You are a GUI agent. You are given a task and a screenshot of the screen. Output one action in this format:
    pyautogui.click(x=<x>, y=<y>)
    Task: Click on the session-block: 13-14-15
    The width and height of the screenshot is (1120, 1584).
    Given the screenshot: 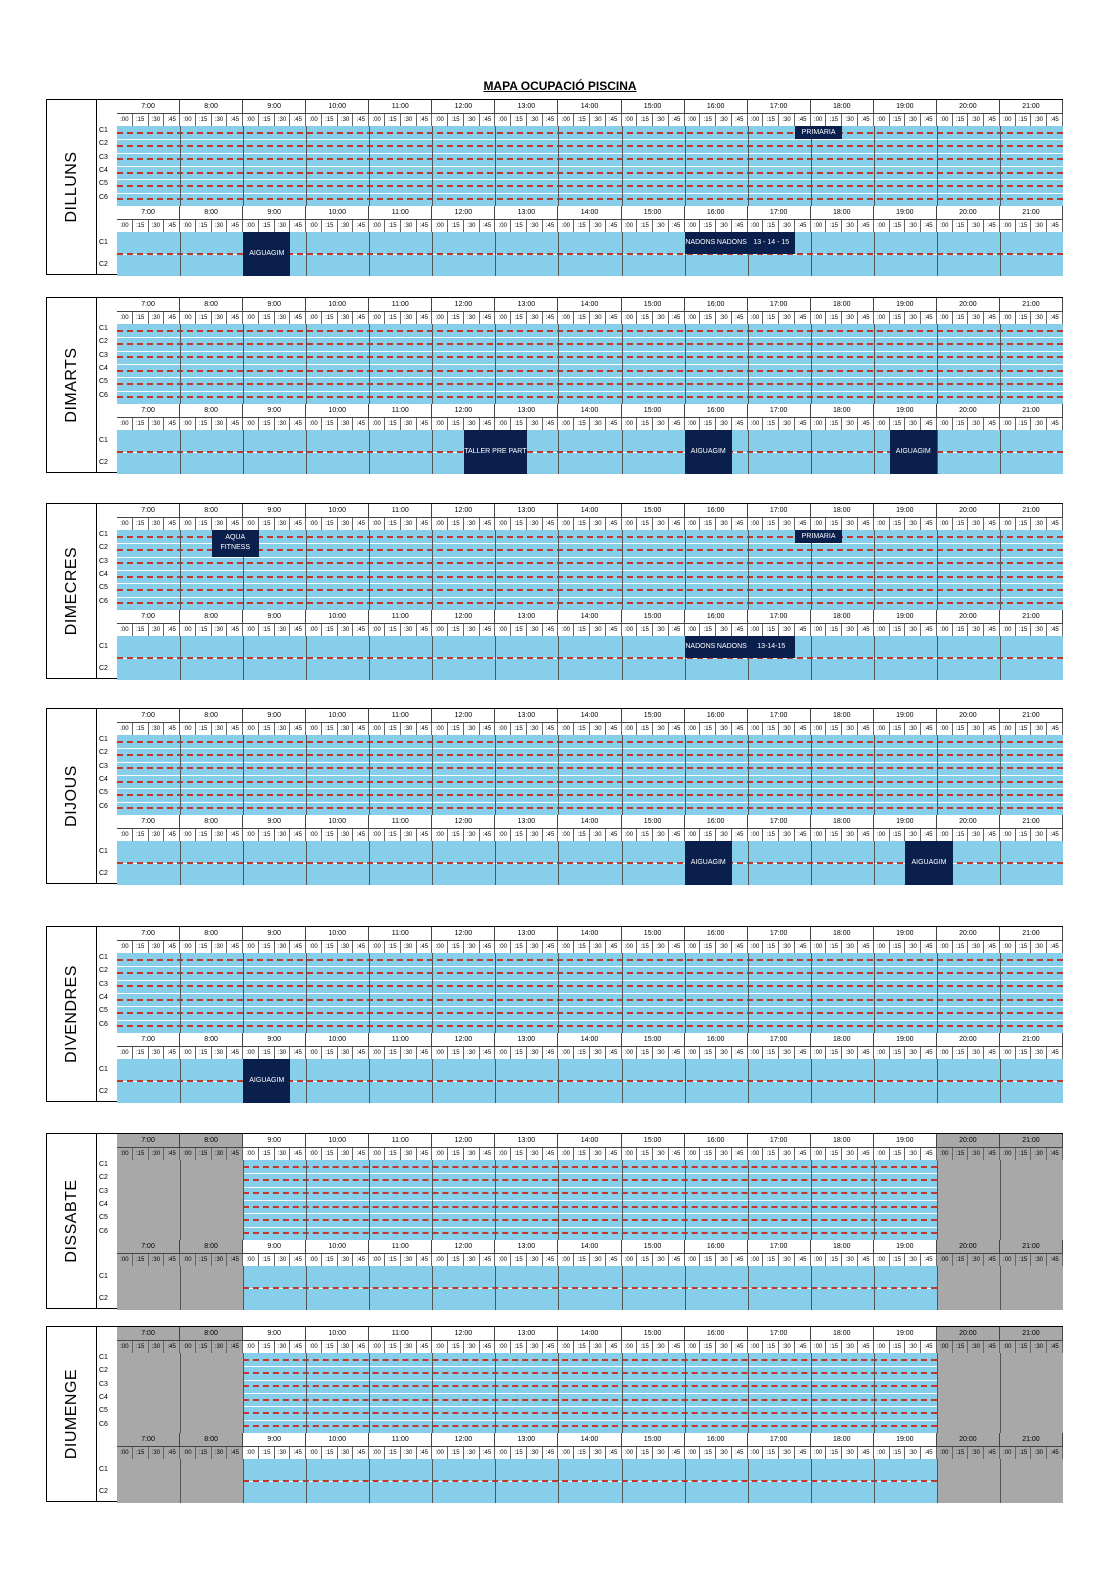 What is the action you would take?
    pyautogui.click(x=771, y=647)
    